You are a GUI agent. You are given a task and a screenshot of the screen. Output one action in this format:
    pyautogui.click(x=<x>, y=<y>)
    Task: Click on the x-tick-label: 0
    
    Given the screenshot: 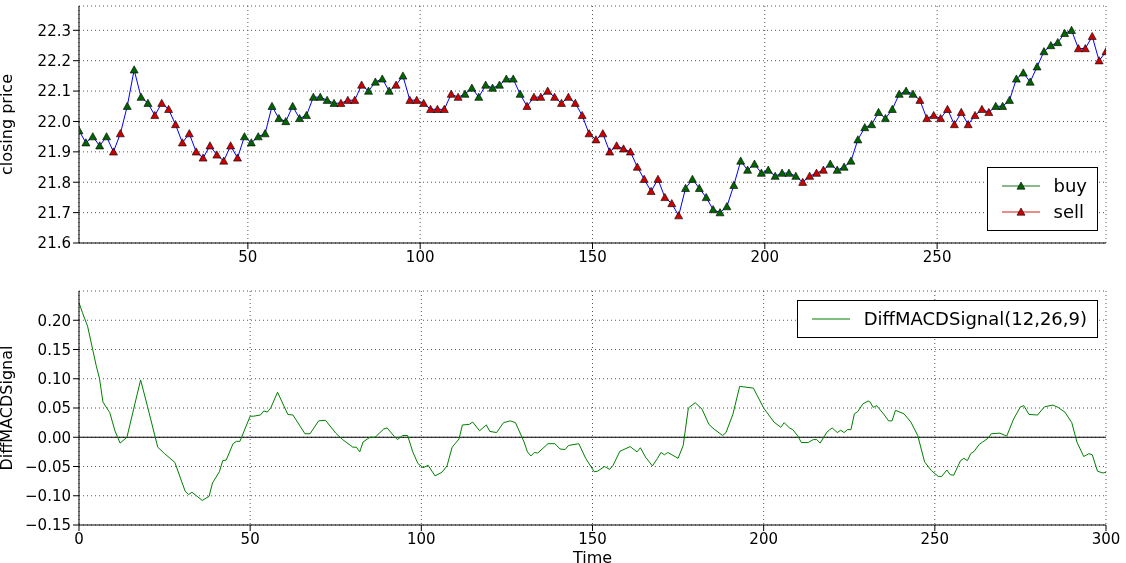 What is the action you would take?
    pyautogui.click(x=79, y=538)
    